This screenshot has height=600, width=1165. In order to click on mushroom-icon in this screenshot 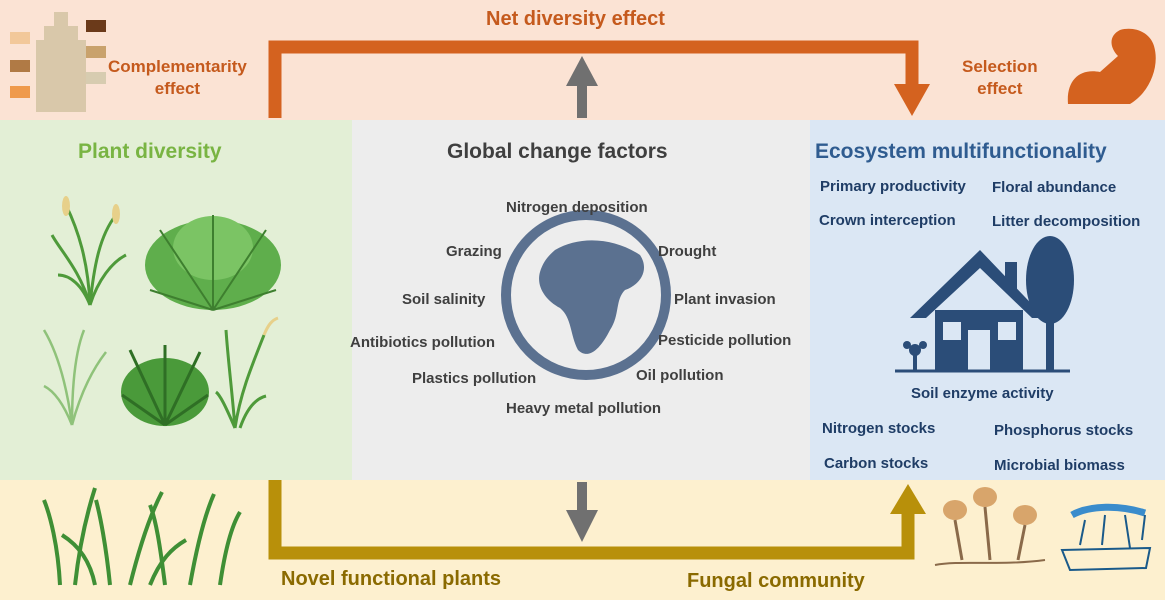, I will do `click(990, 526)`.